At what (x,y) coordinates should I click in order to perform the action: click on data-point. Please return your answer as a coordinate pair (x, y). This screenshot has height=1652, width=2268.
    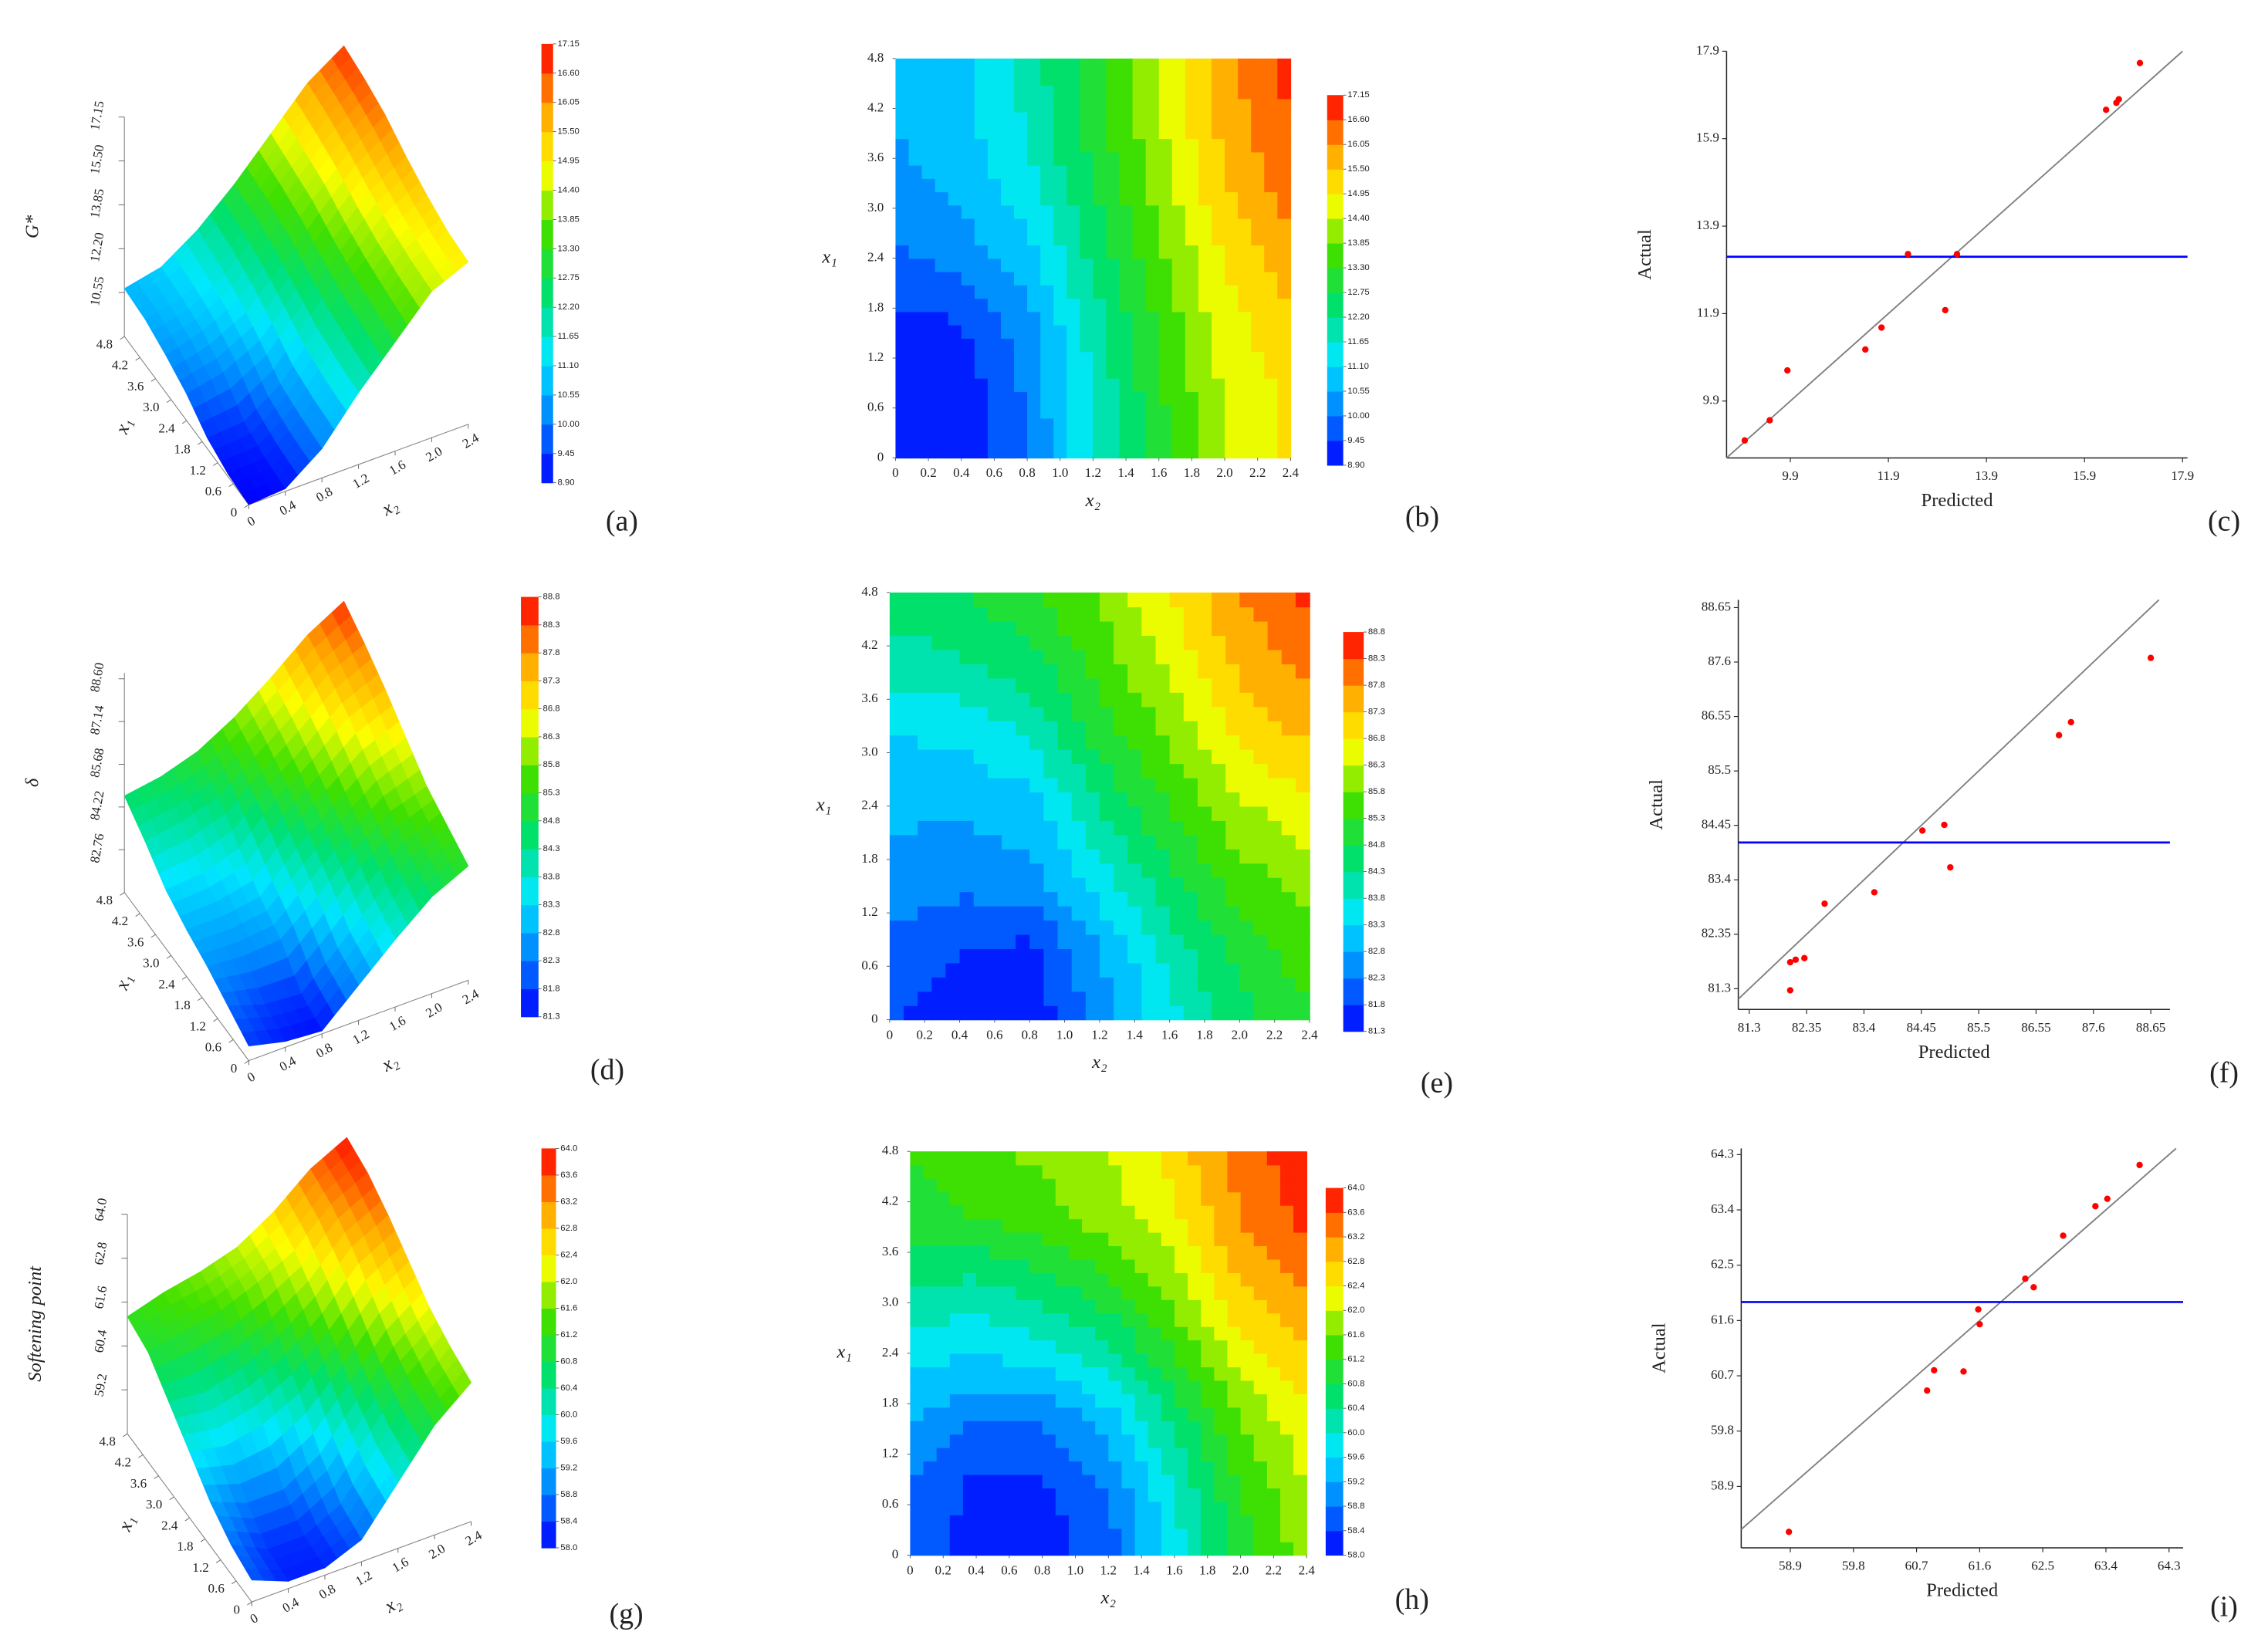
    Looking at the image, I should click on (2026, 1278).